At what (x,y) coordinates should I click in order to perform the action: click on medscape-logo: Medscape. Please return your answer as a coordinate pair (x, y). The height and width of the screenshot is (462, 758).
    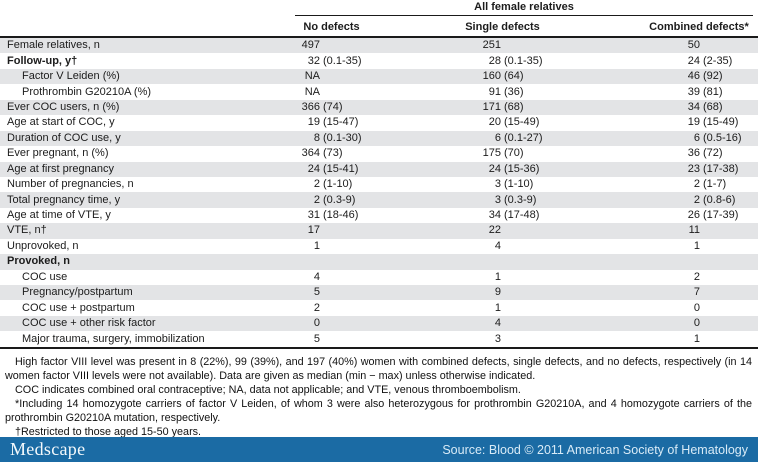
    Looking at the image, I should click on (48, 449).